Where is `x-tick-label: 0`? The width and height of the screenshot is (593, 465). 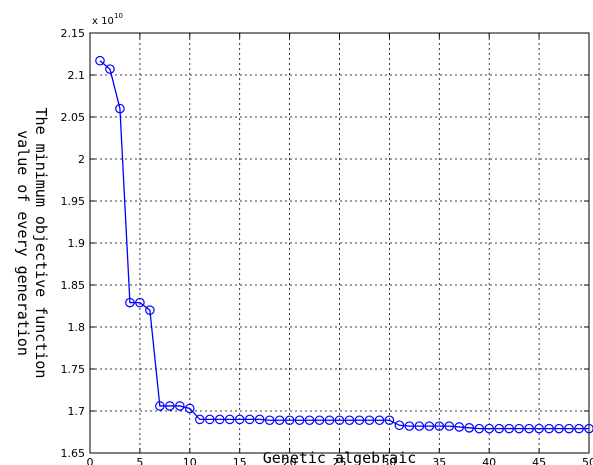
x-tick-label: 0 is located at coordinates (90, 460).